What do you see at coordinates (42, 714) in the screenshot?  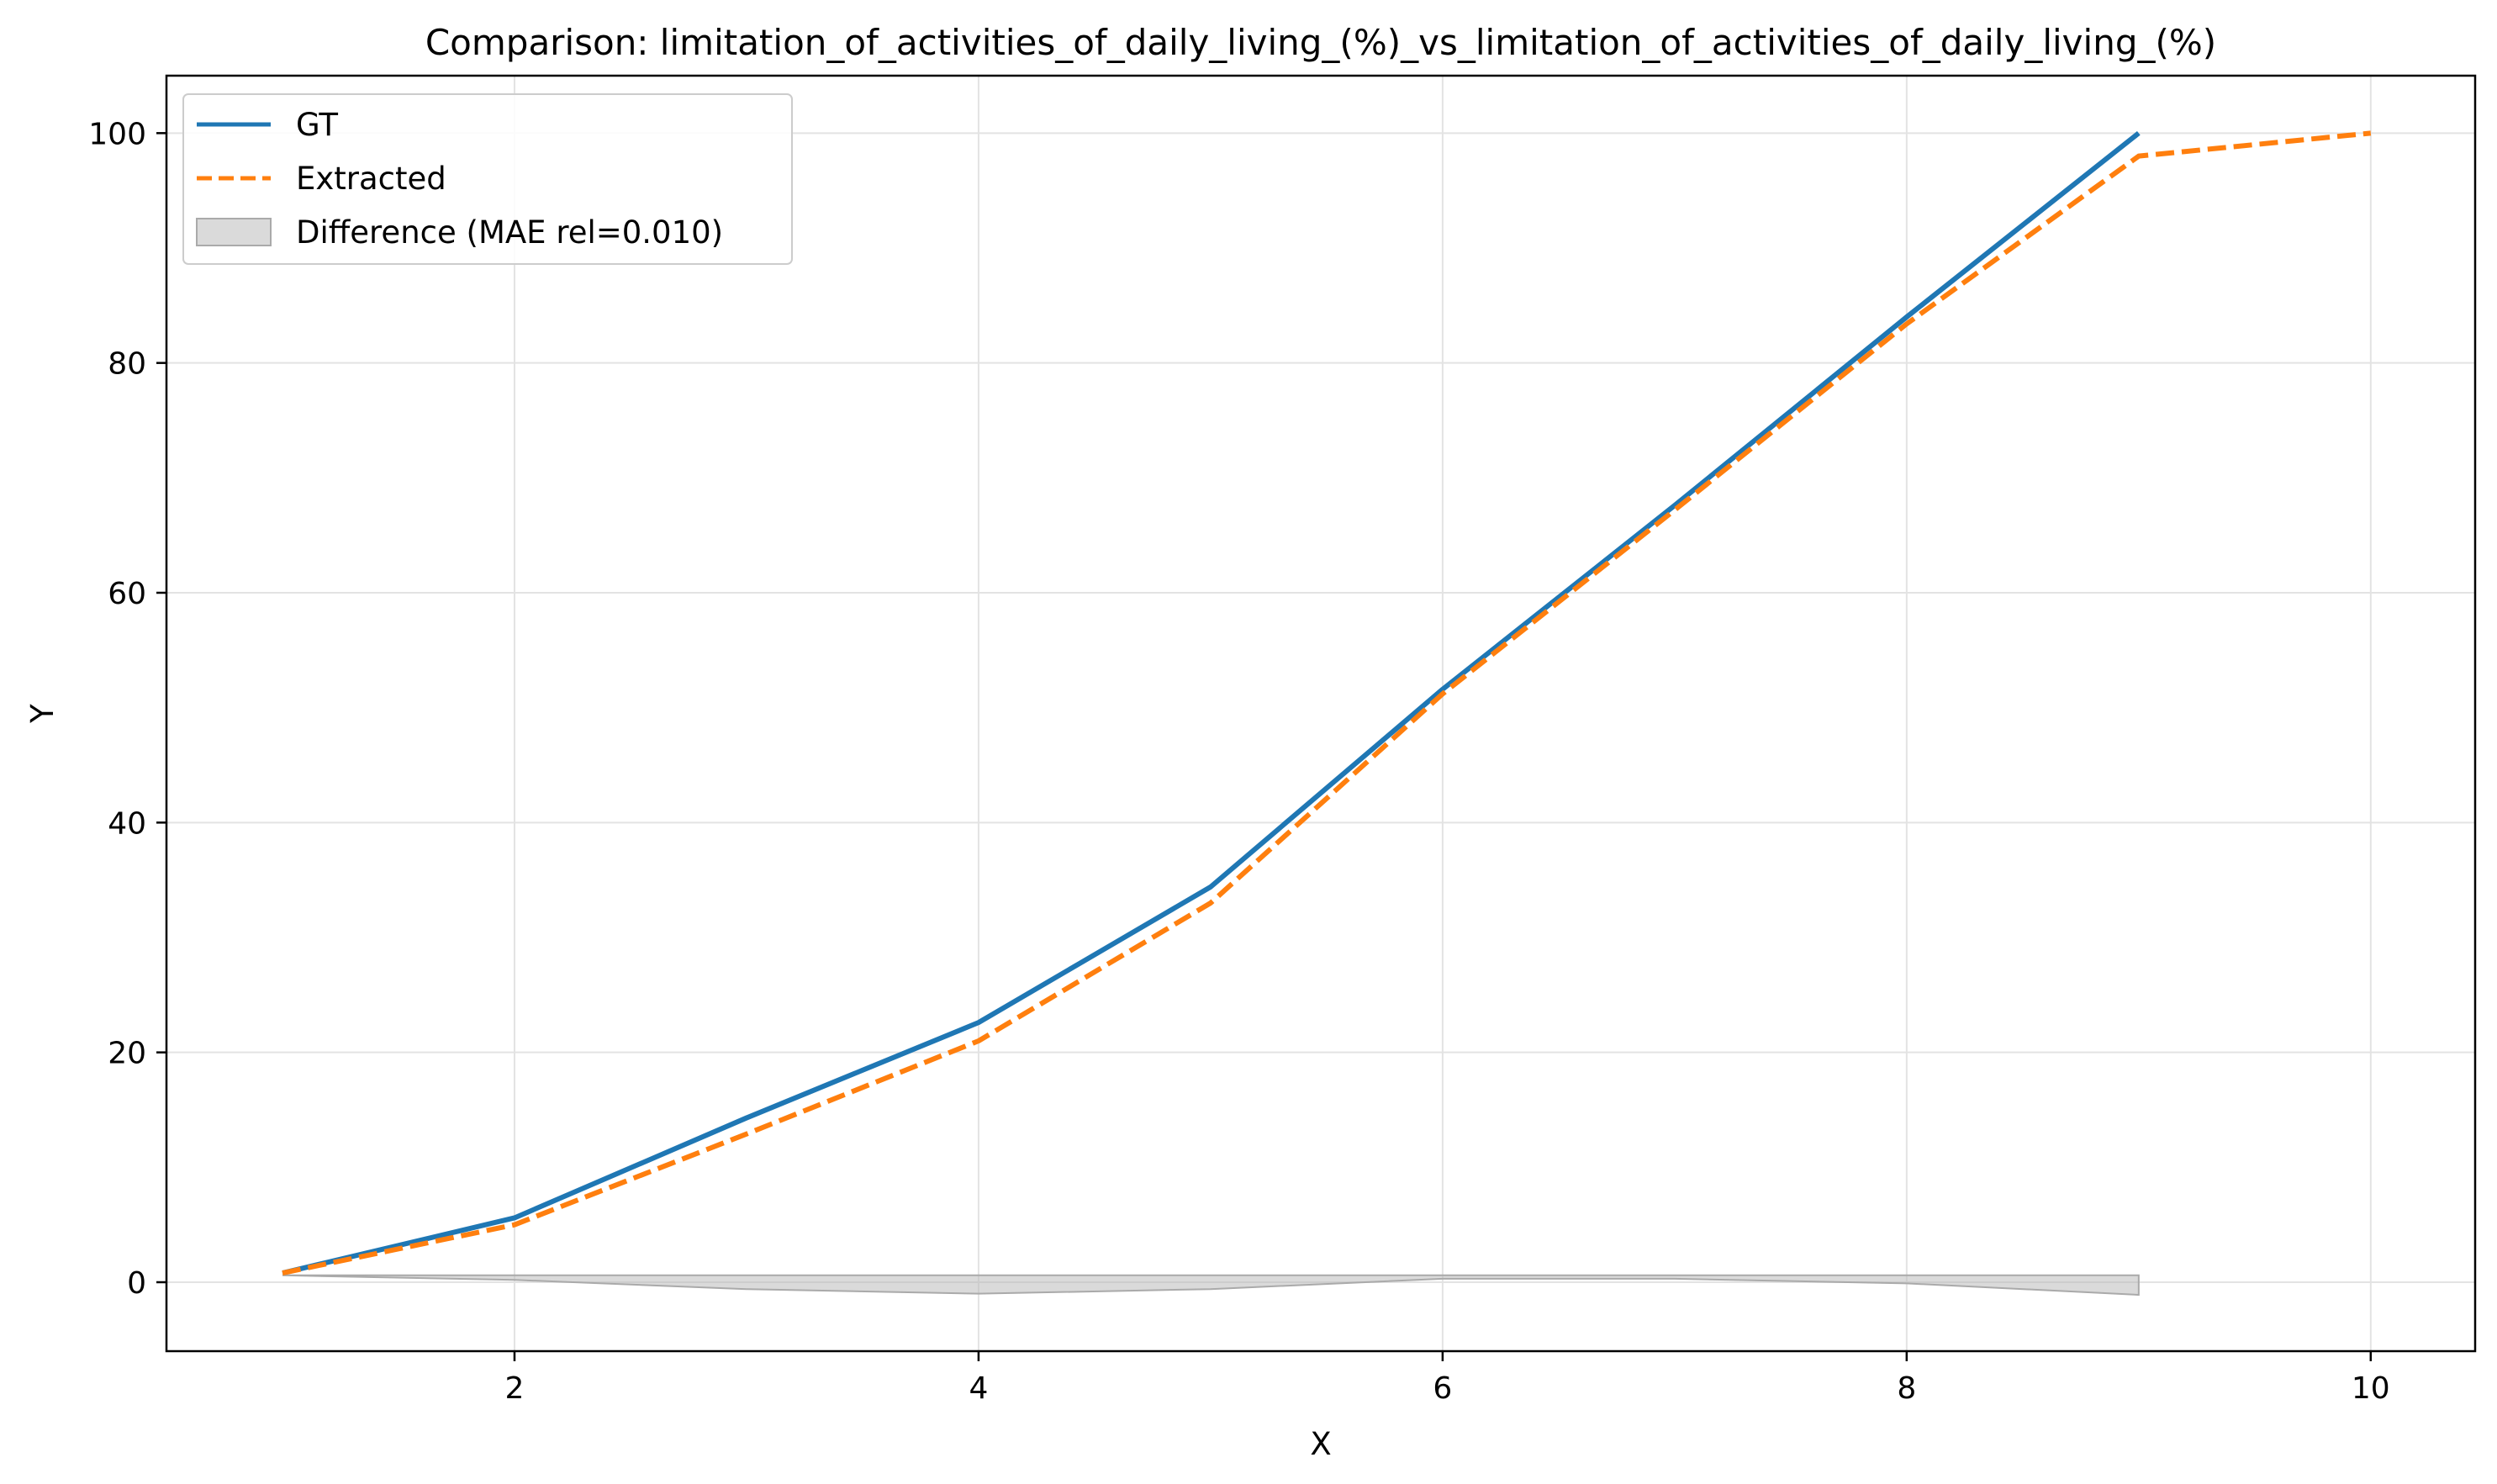 I see `y-axis-label: Y` at bounding box center [42, 714].